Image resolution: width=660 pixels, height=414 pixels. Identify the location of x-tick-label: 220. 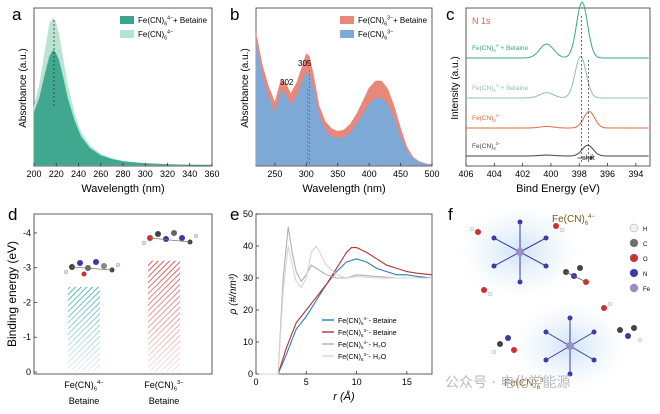
(56, 174).